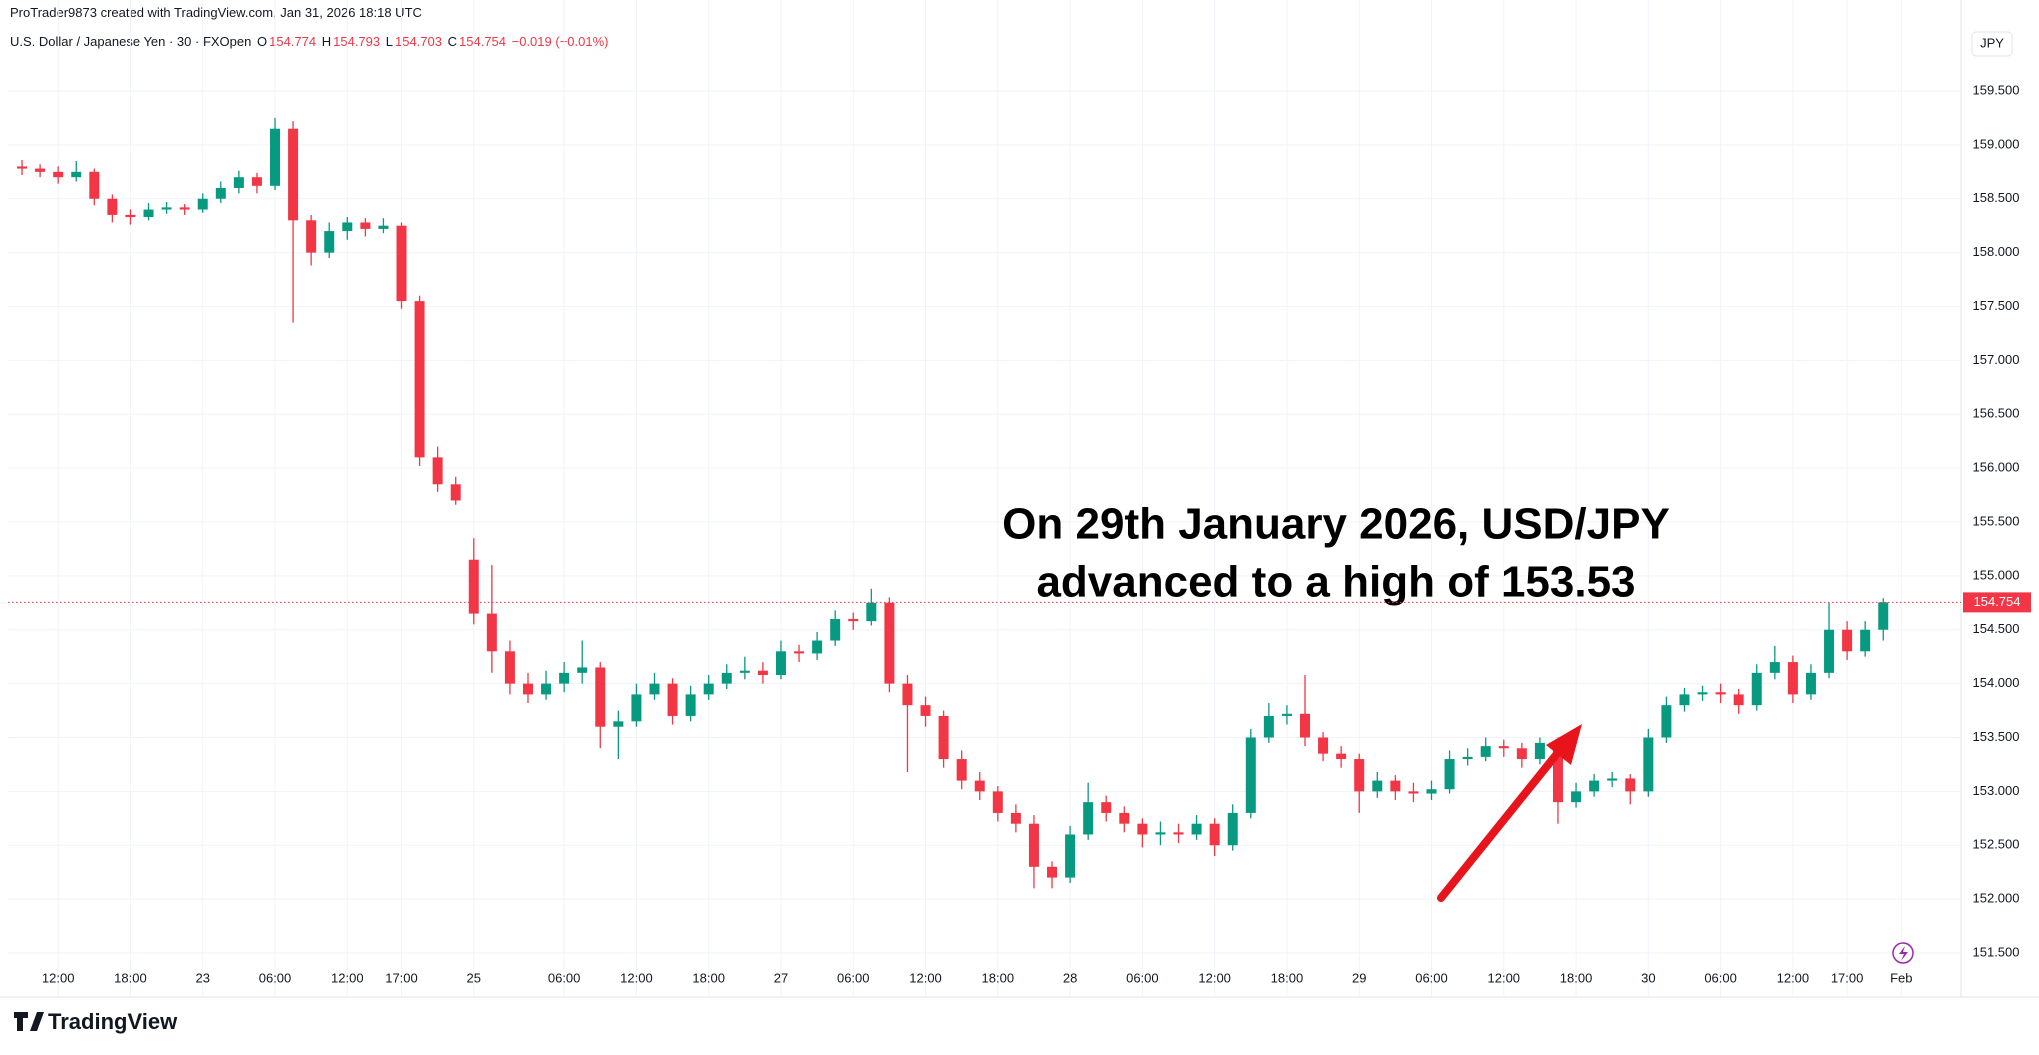 The width and height of the screenshot is (2039, 1055). Describe the element at coordinates (1335, 582) in the screenshot. I see `annotation: advanced to a high of 153.53` at that location.